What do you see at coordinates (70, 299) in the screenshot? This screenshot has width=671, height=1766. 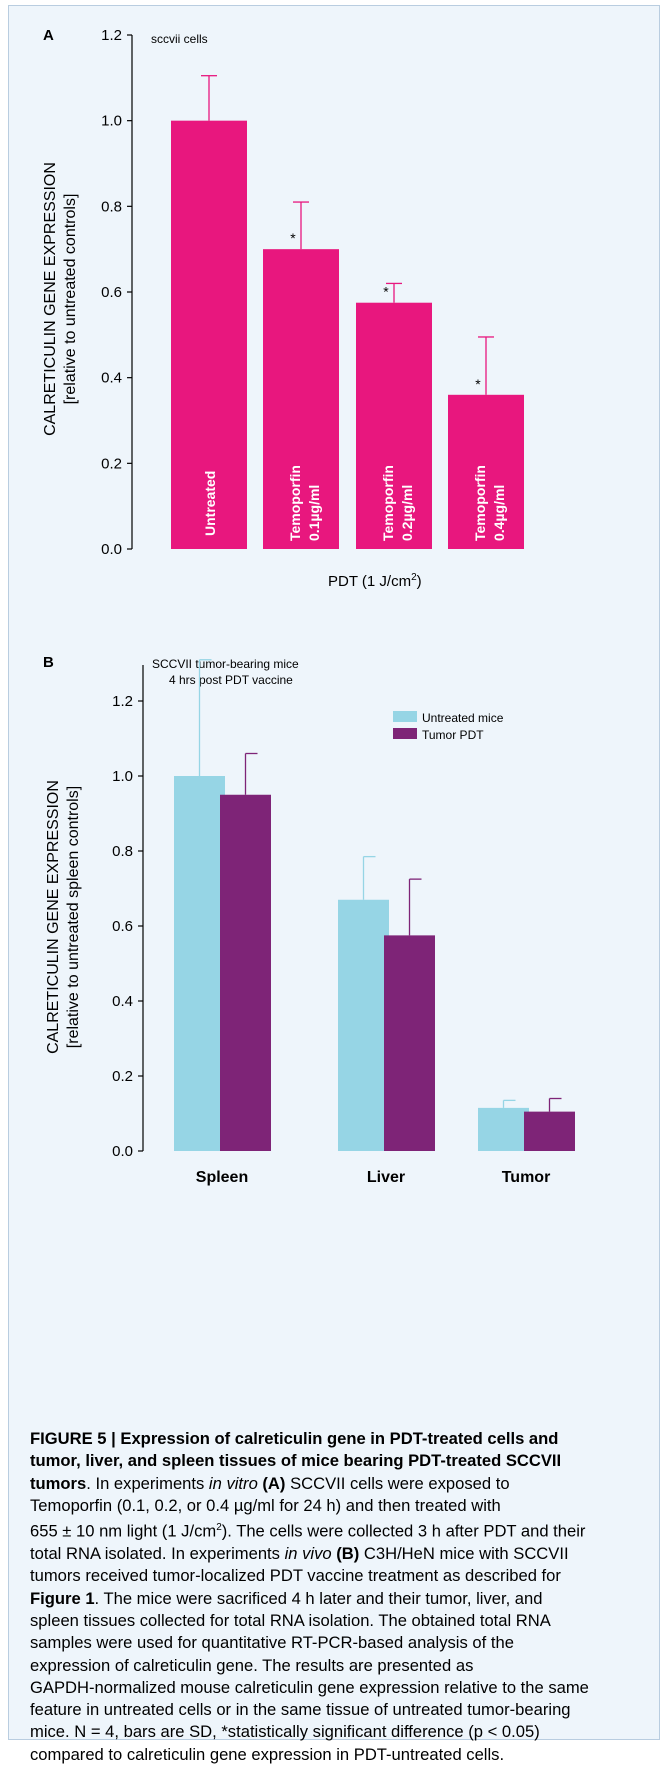 I see `y-axis-sublabel: [relative to untreated controls]` at bounding box center [70, 299].